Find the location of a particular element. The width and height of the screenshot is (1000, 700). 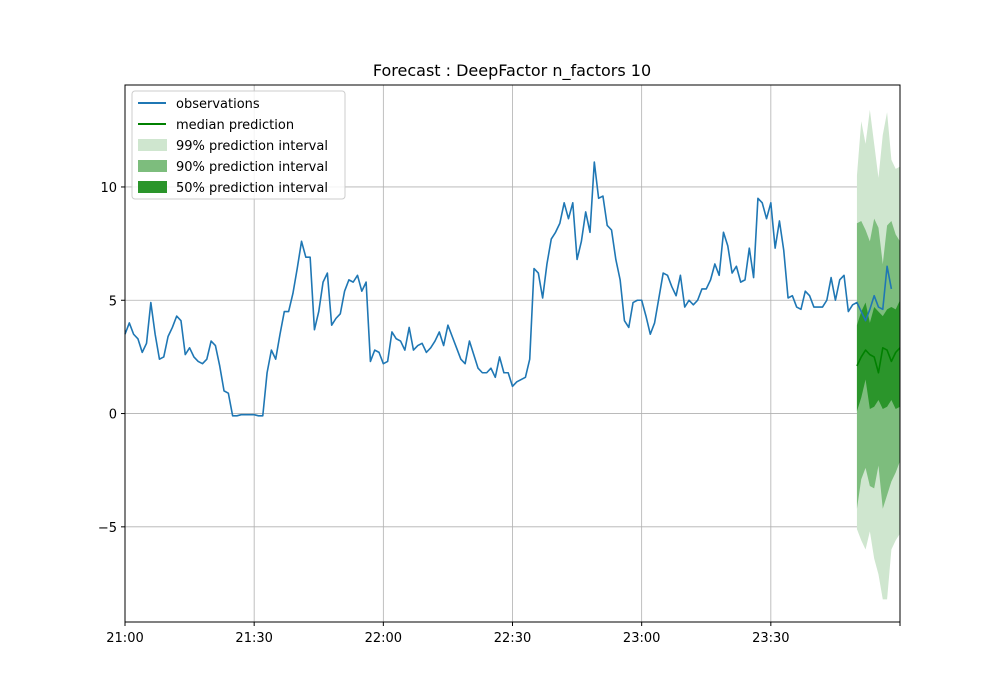

y-tick-label-0: 10 is located at coordinates (108, 188).